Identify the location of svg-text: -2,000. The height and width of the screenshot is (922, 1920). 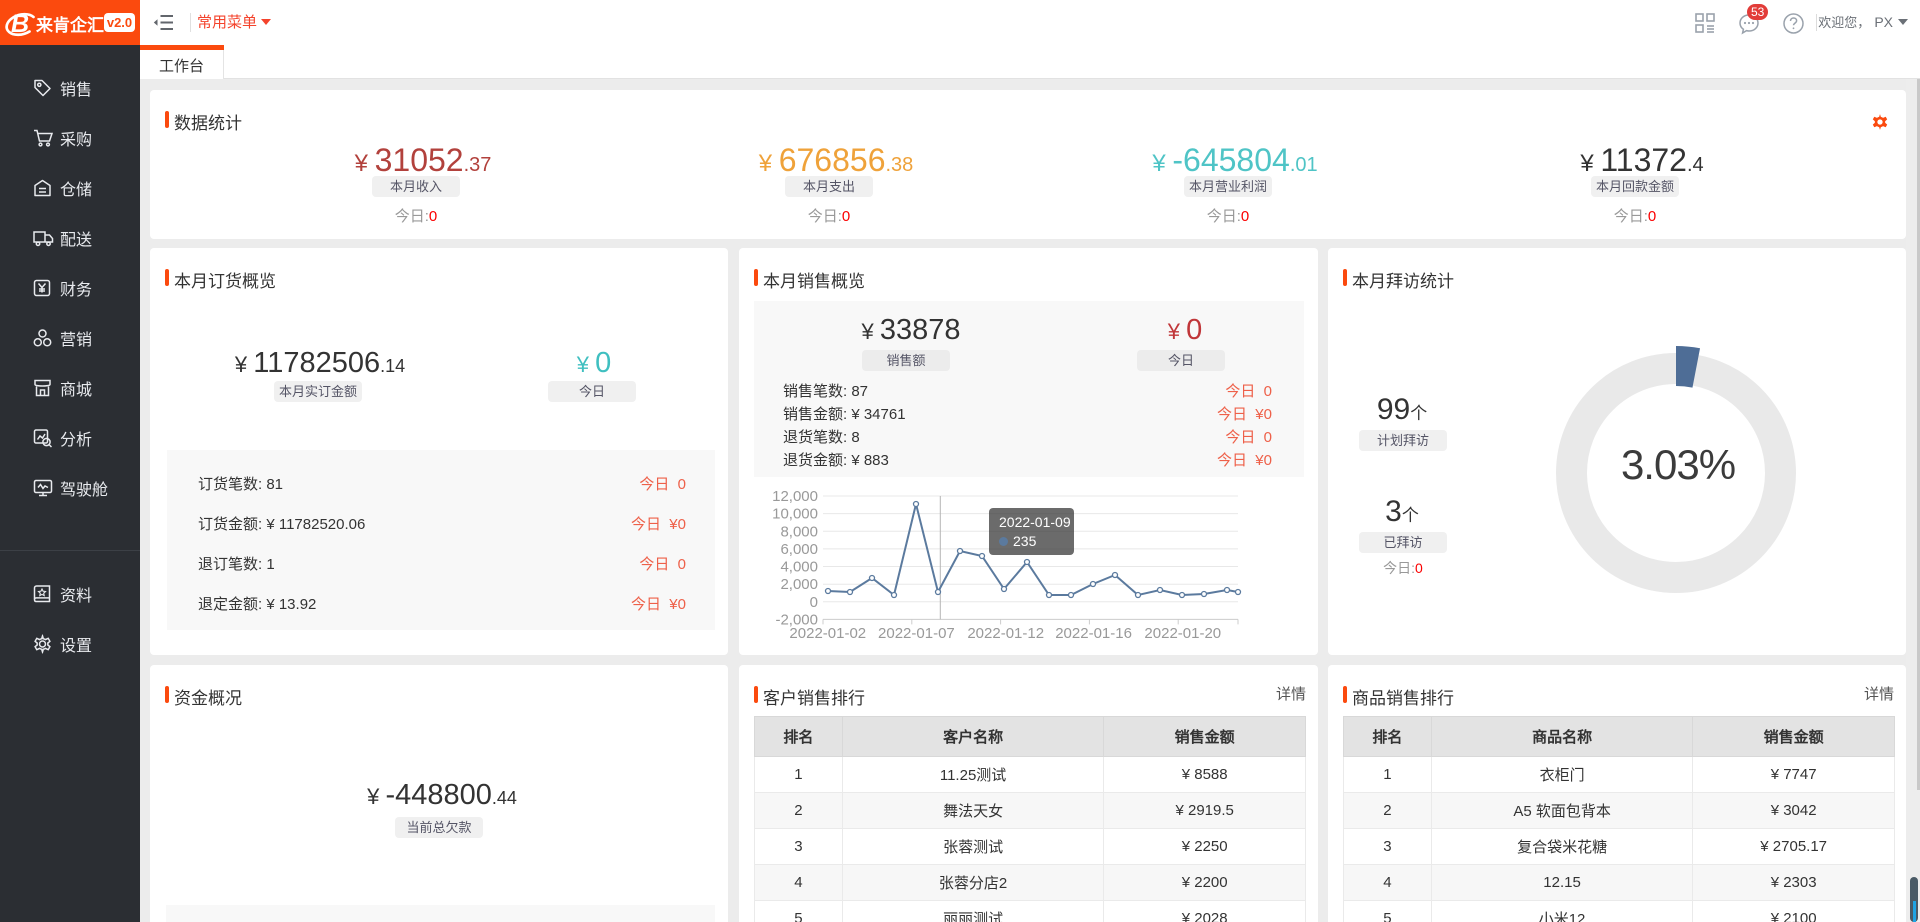
(796, 619).